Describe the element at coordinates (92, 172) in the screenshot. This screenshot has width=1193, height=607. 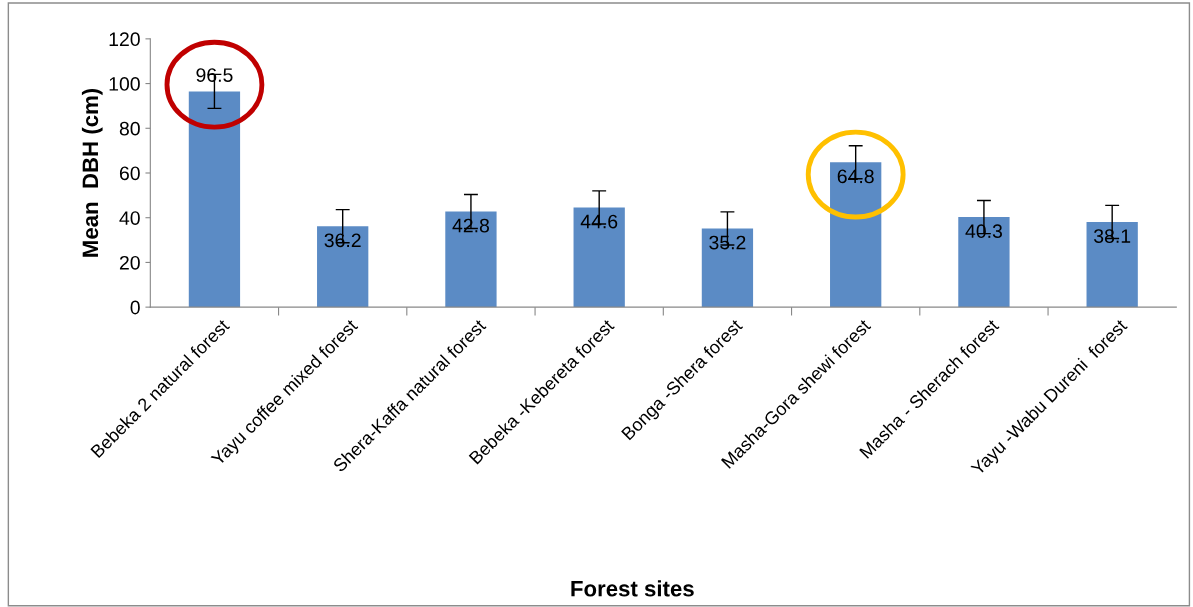
I see `y-axis-title: Mean DBH (cm)` at that location.